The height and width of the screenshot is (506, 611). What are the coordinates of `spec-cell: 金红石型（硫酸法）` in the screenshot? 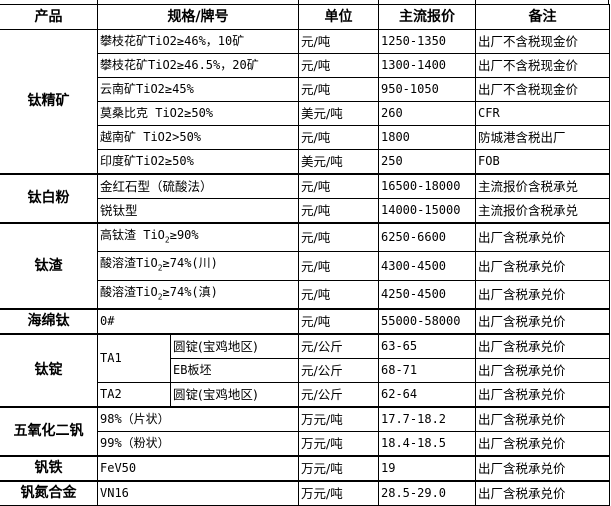 It's located at (198, 186).